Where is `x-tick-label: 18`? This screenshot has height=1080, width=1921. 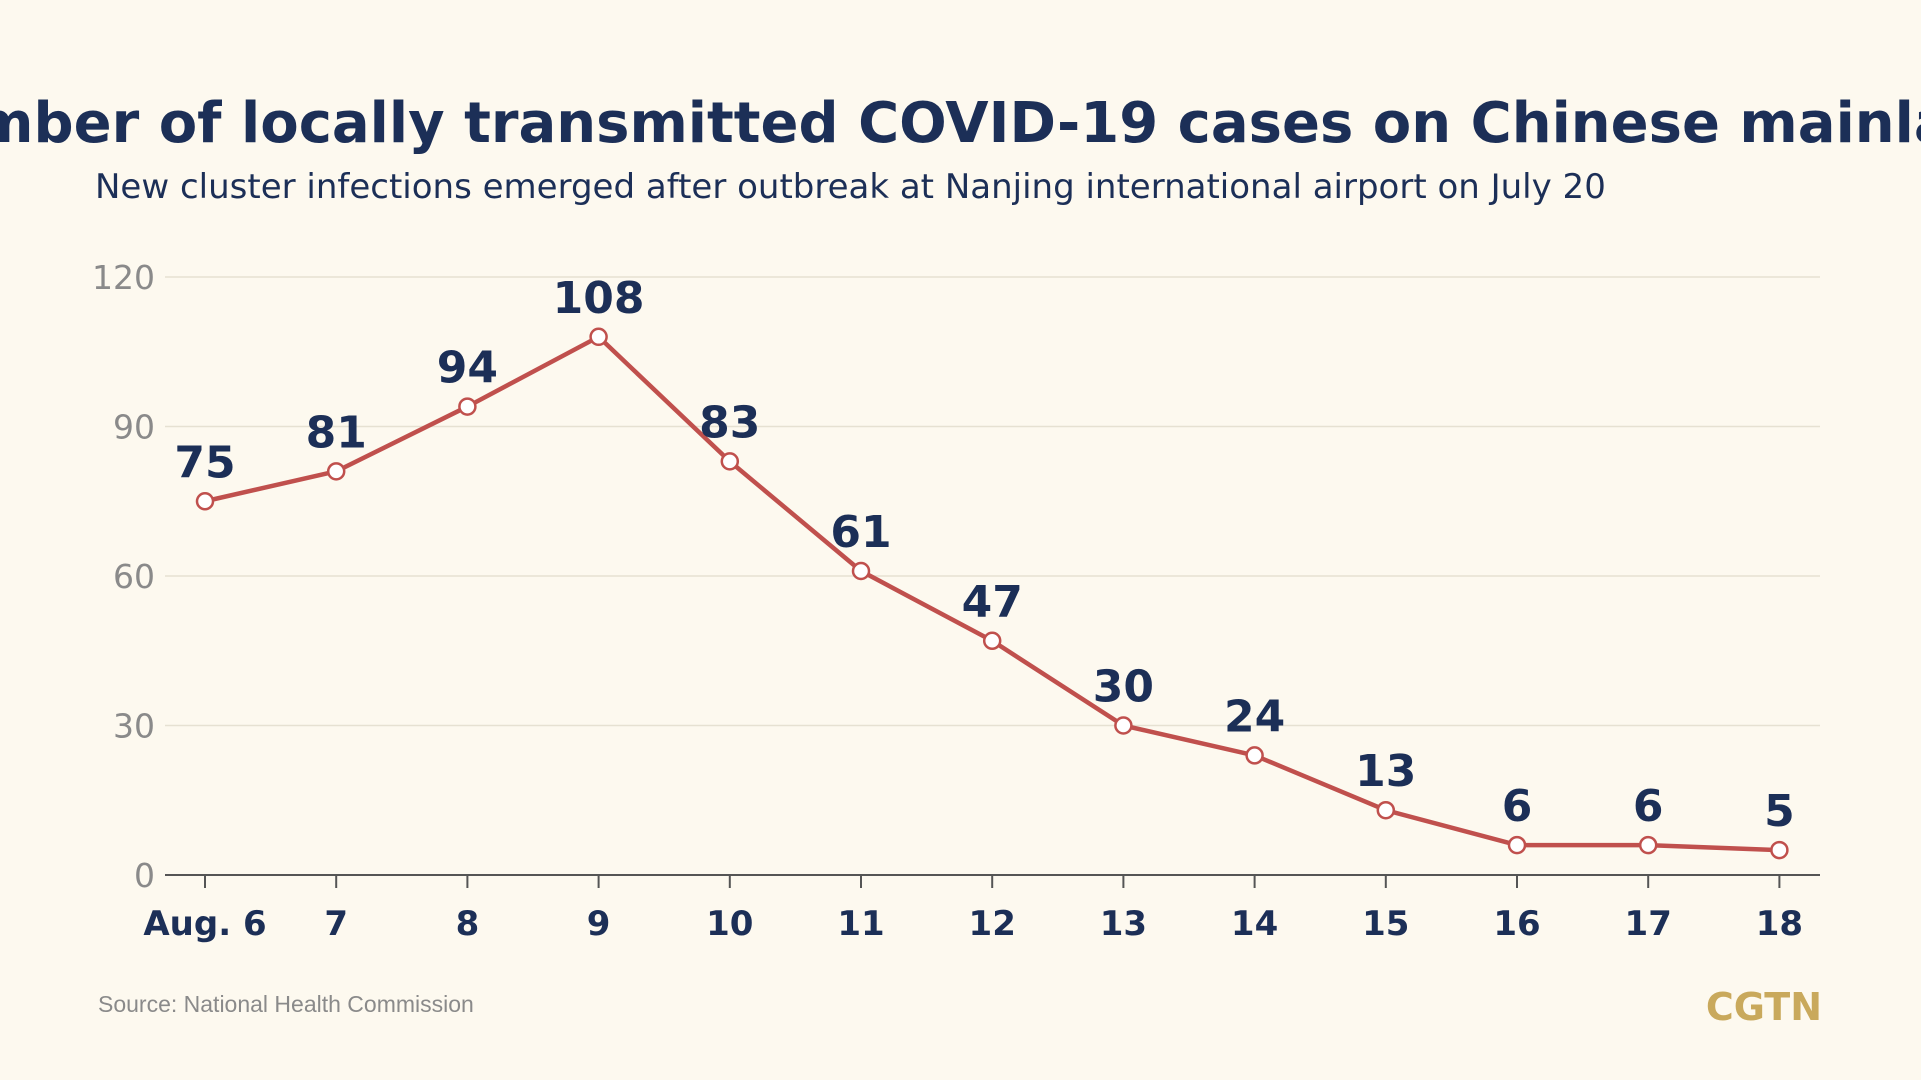 x-tick-label: 18 is located at coordinates (1779, 924).